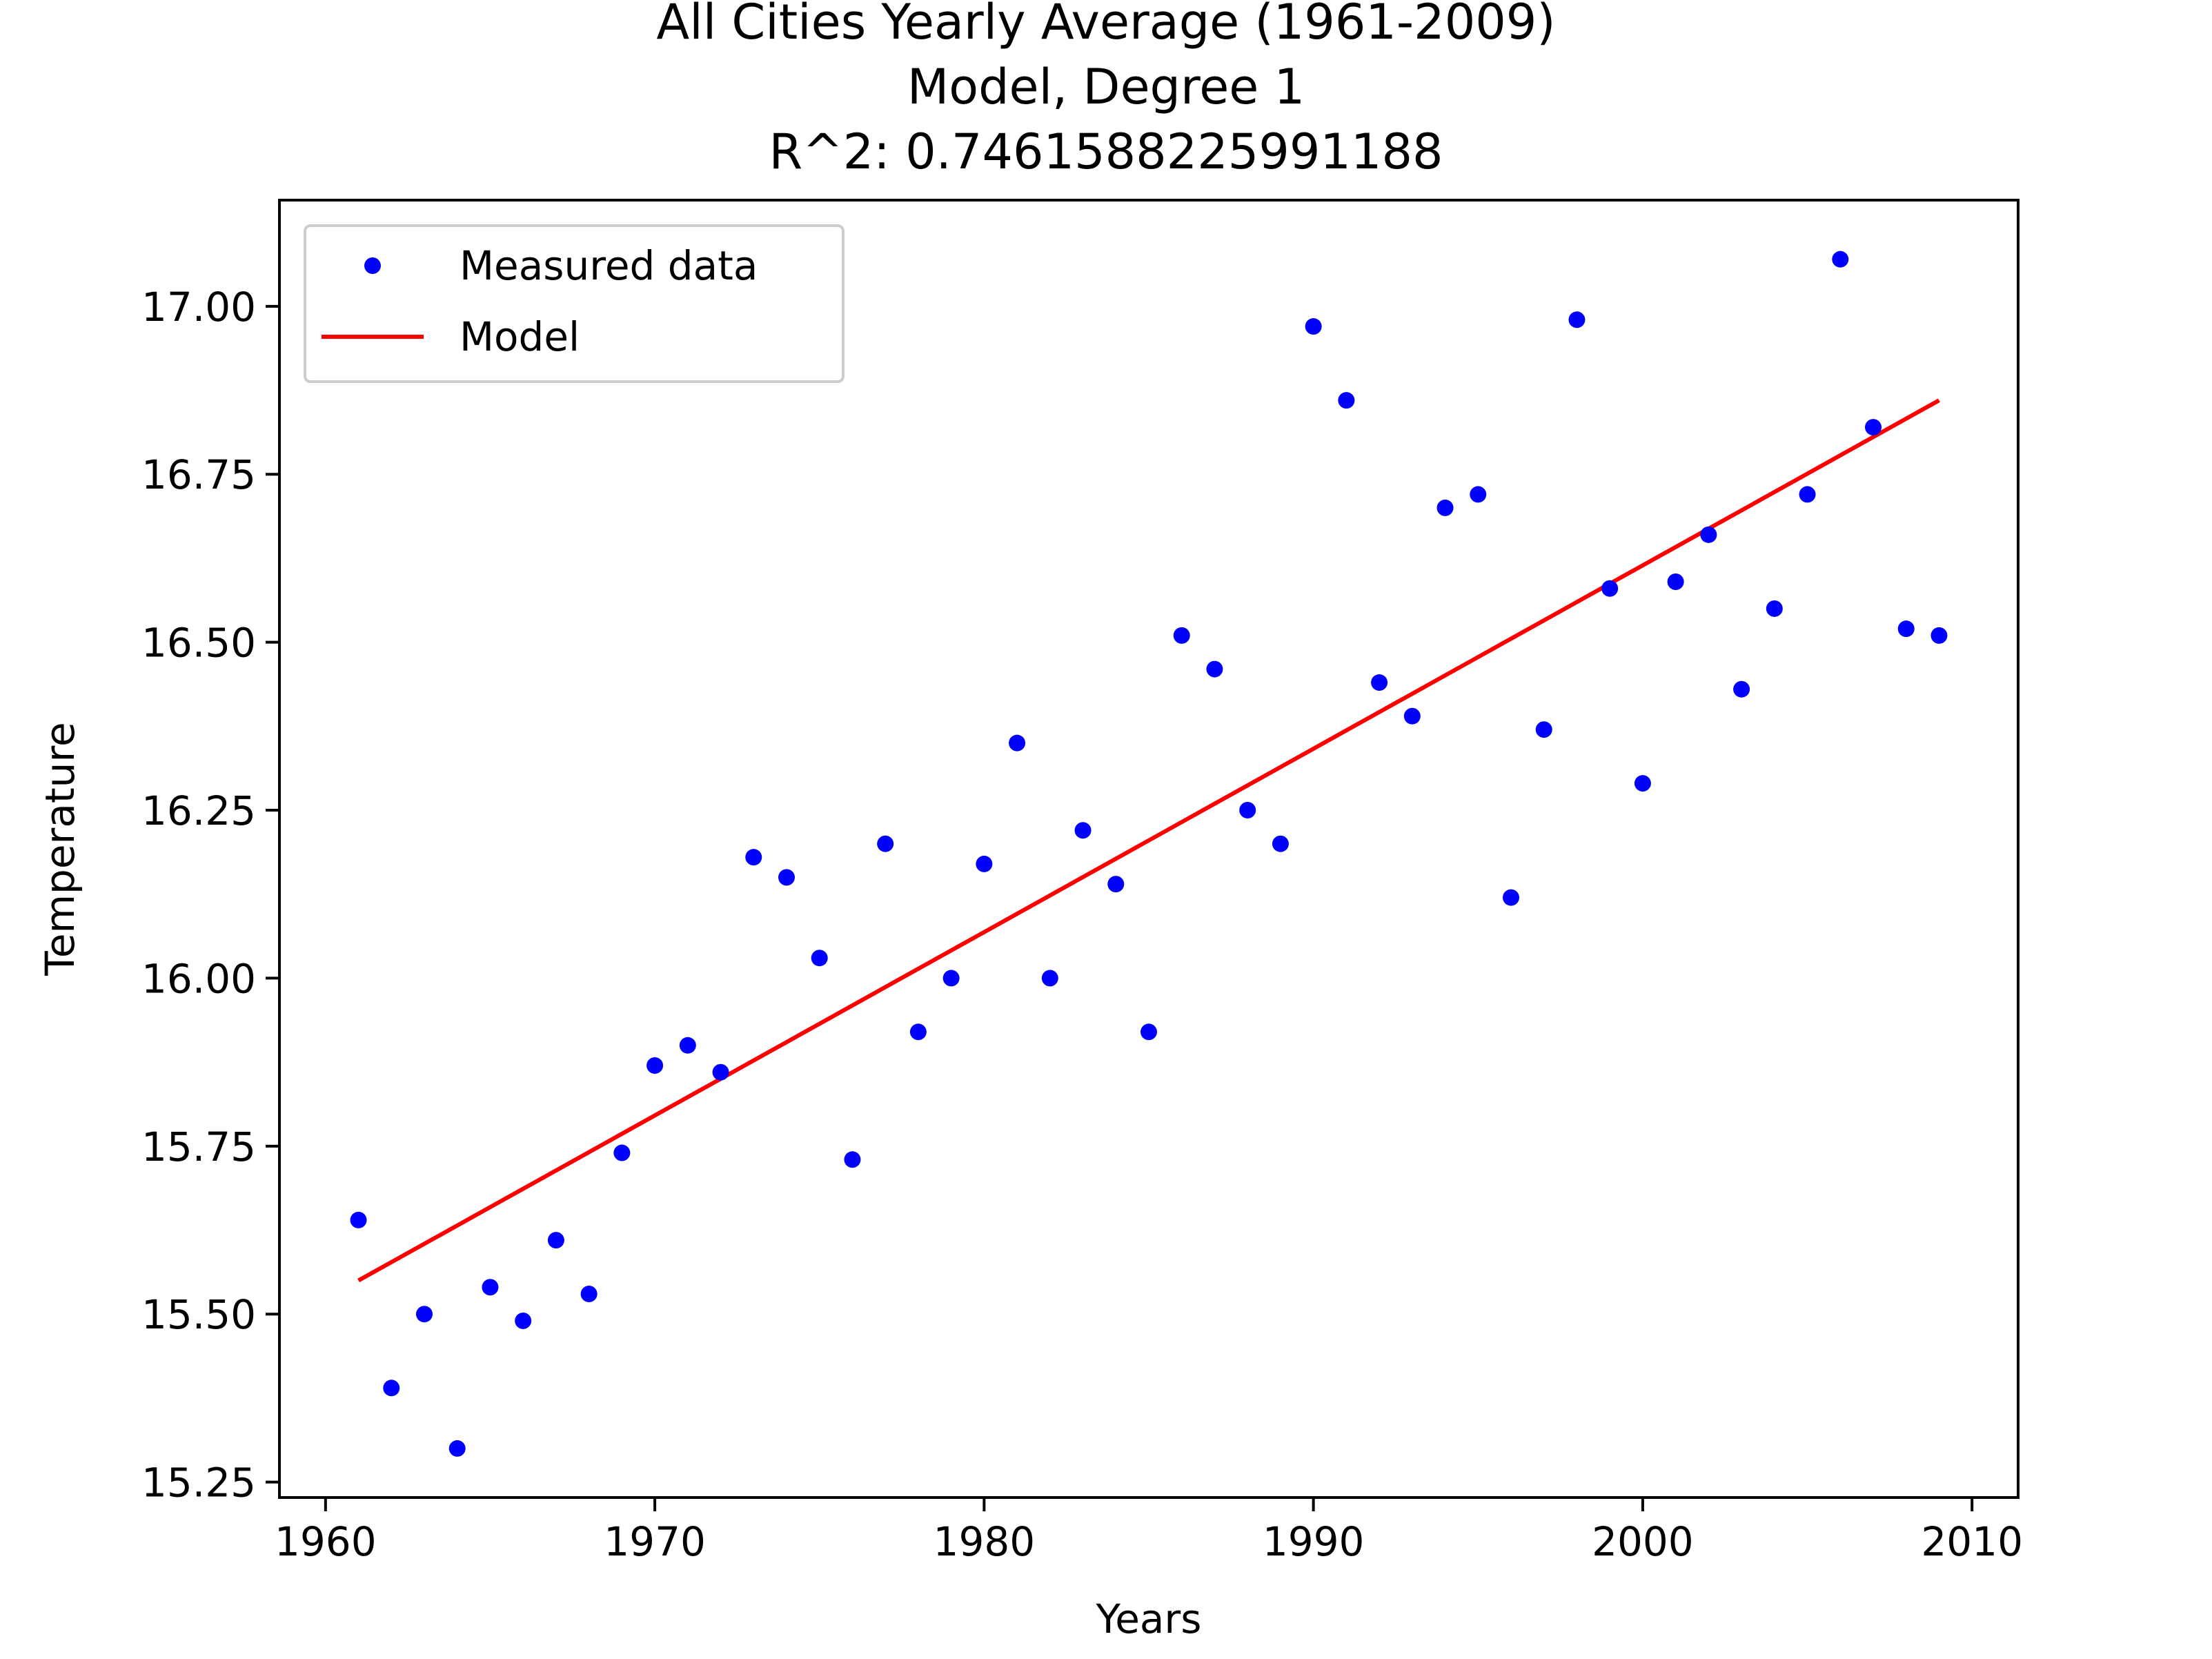  Describe the element at coordinates (198, 475) in the screenshot. I see `y-tick-label: 16.75` at that location.